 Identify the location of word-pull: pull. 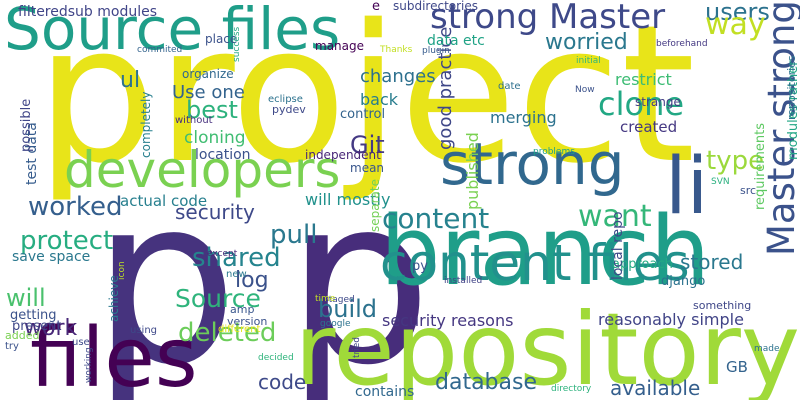
(294, 235).